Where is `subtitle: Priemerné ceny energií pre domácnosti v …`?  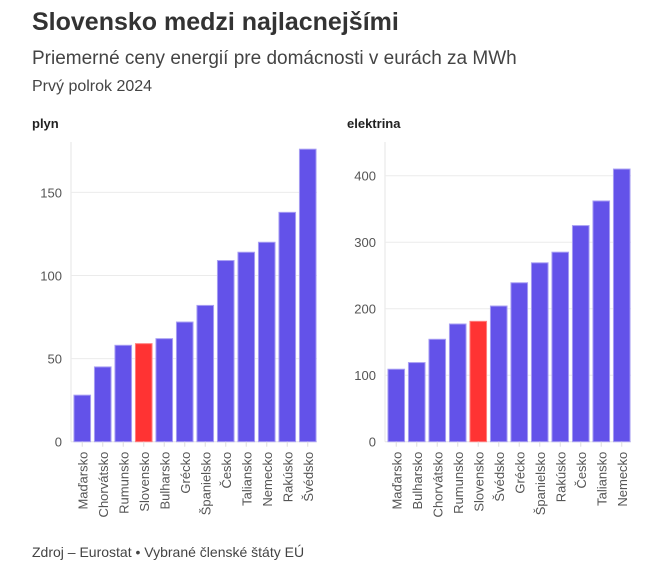
subtitle: Priemerné ceny energií pre domácnosti v … is located at coordinates (274, 58).